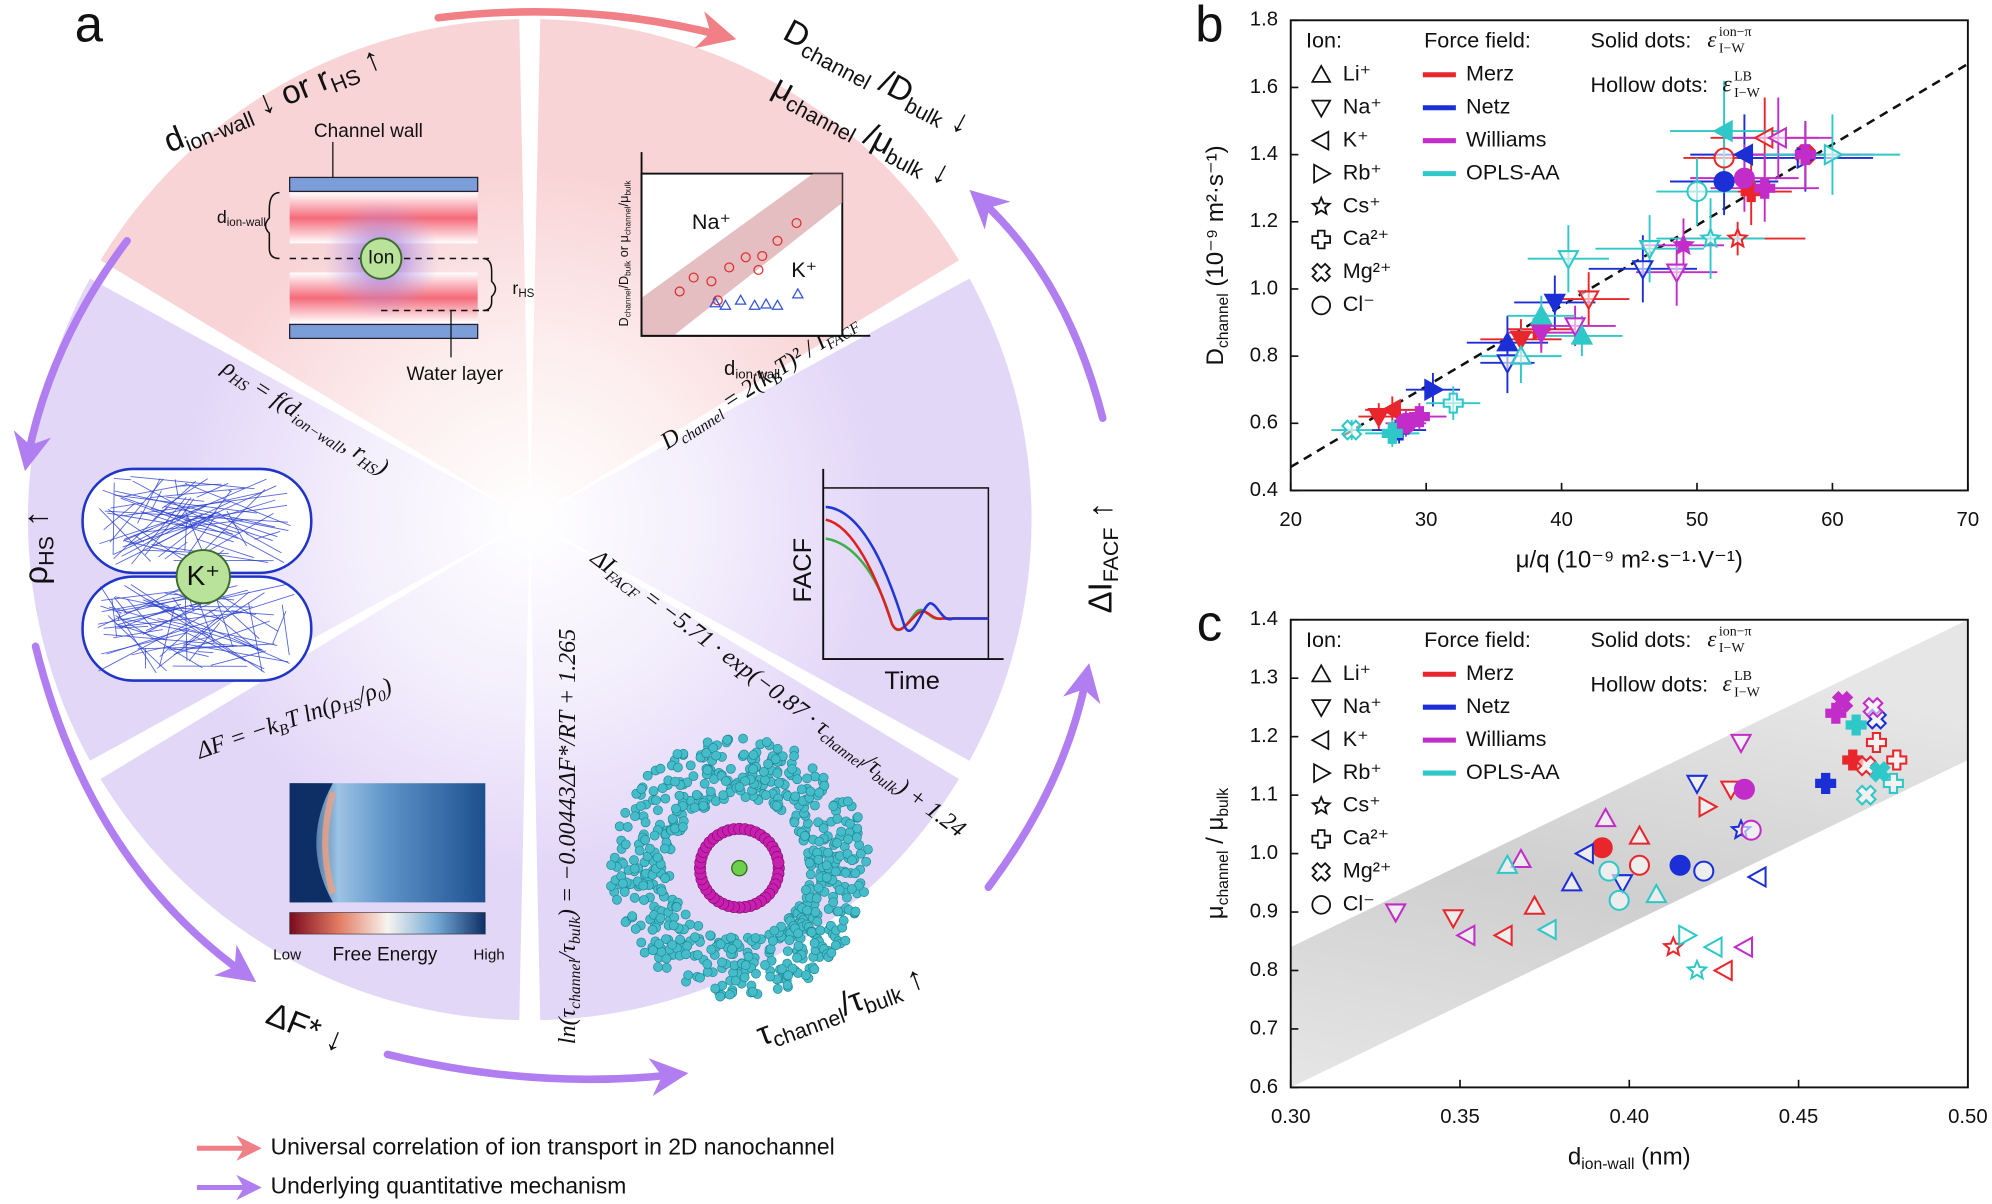 This screenshot has width=1992, height=1204. What do you see at coordinates (1362, 771) in the screenshot?
I see `legend-label: Rb⁺` at bounding box center [1362, 771].